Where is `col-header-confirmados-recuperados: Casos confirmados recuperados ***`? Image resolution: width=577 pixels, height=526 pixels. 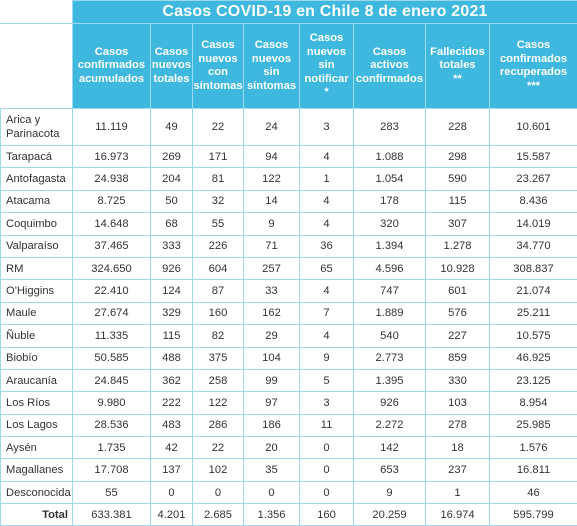
col-header-confirmados-recuperados: Casos confirmados recuperados *** is located at coordinates (533, 66).